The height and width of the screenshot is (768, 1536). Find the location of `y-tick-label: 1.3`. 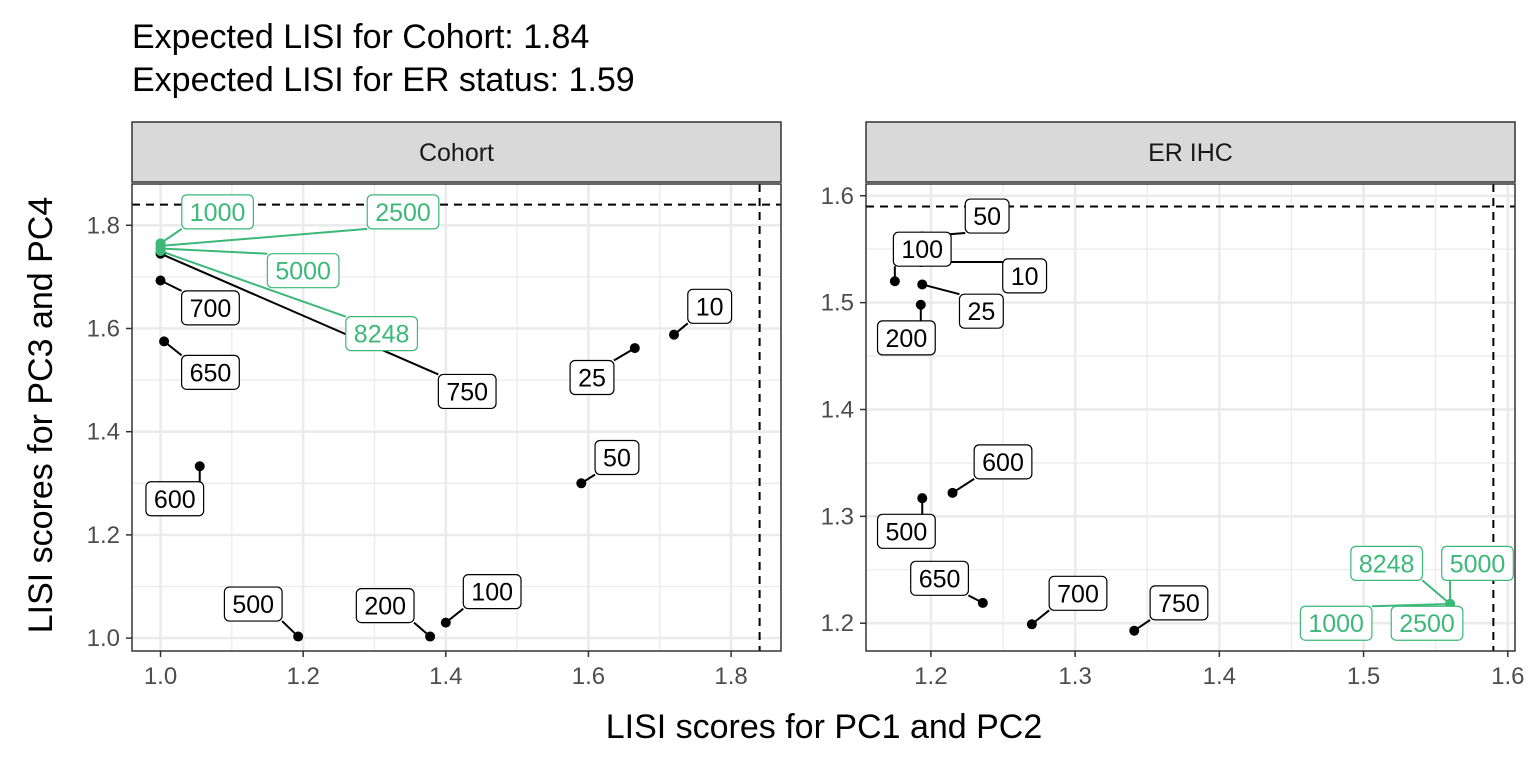

y-tick-label: 1.3 is located at coordinates (837, 516).